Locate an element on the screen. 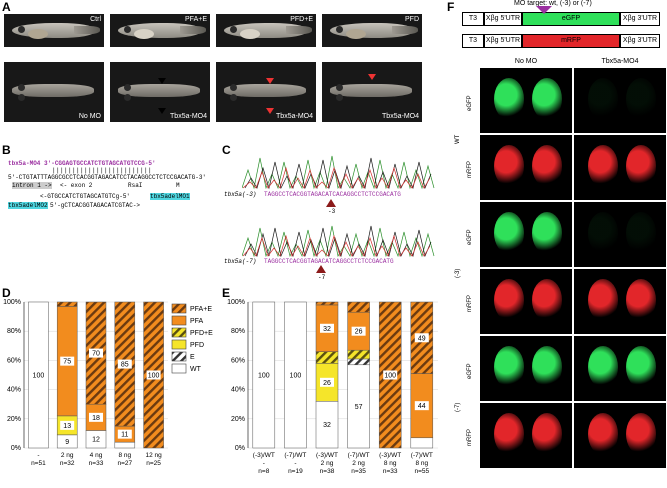 The width and height of the screenshot is (667, 488). data-label: 85 is located at coordinates (125, 365).